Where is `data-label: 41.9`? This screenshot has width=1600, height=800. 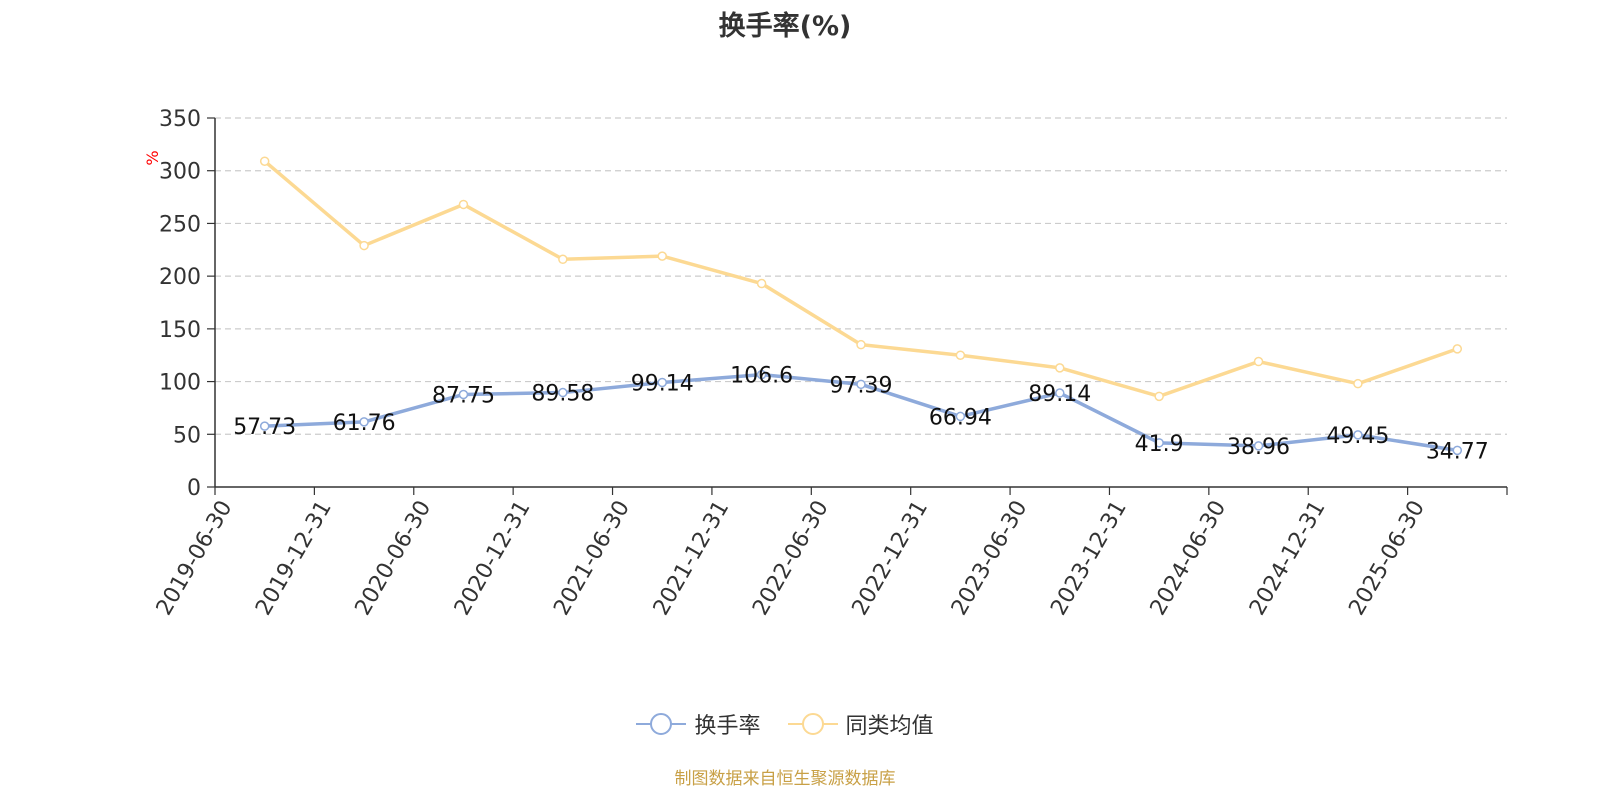 data-label: 41.9 is located at coordinates (1159, 444).